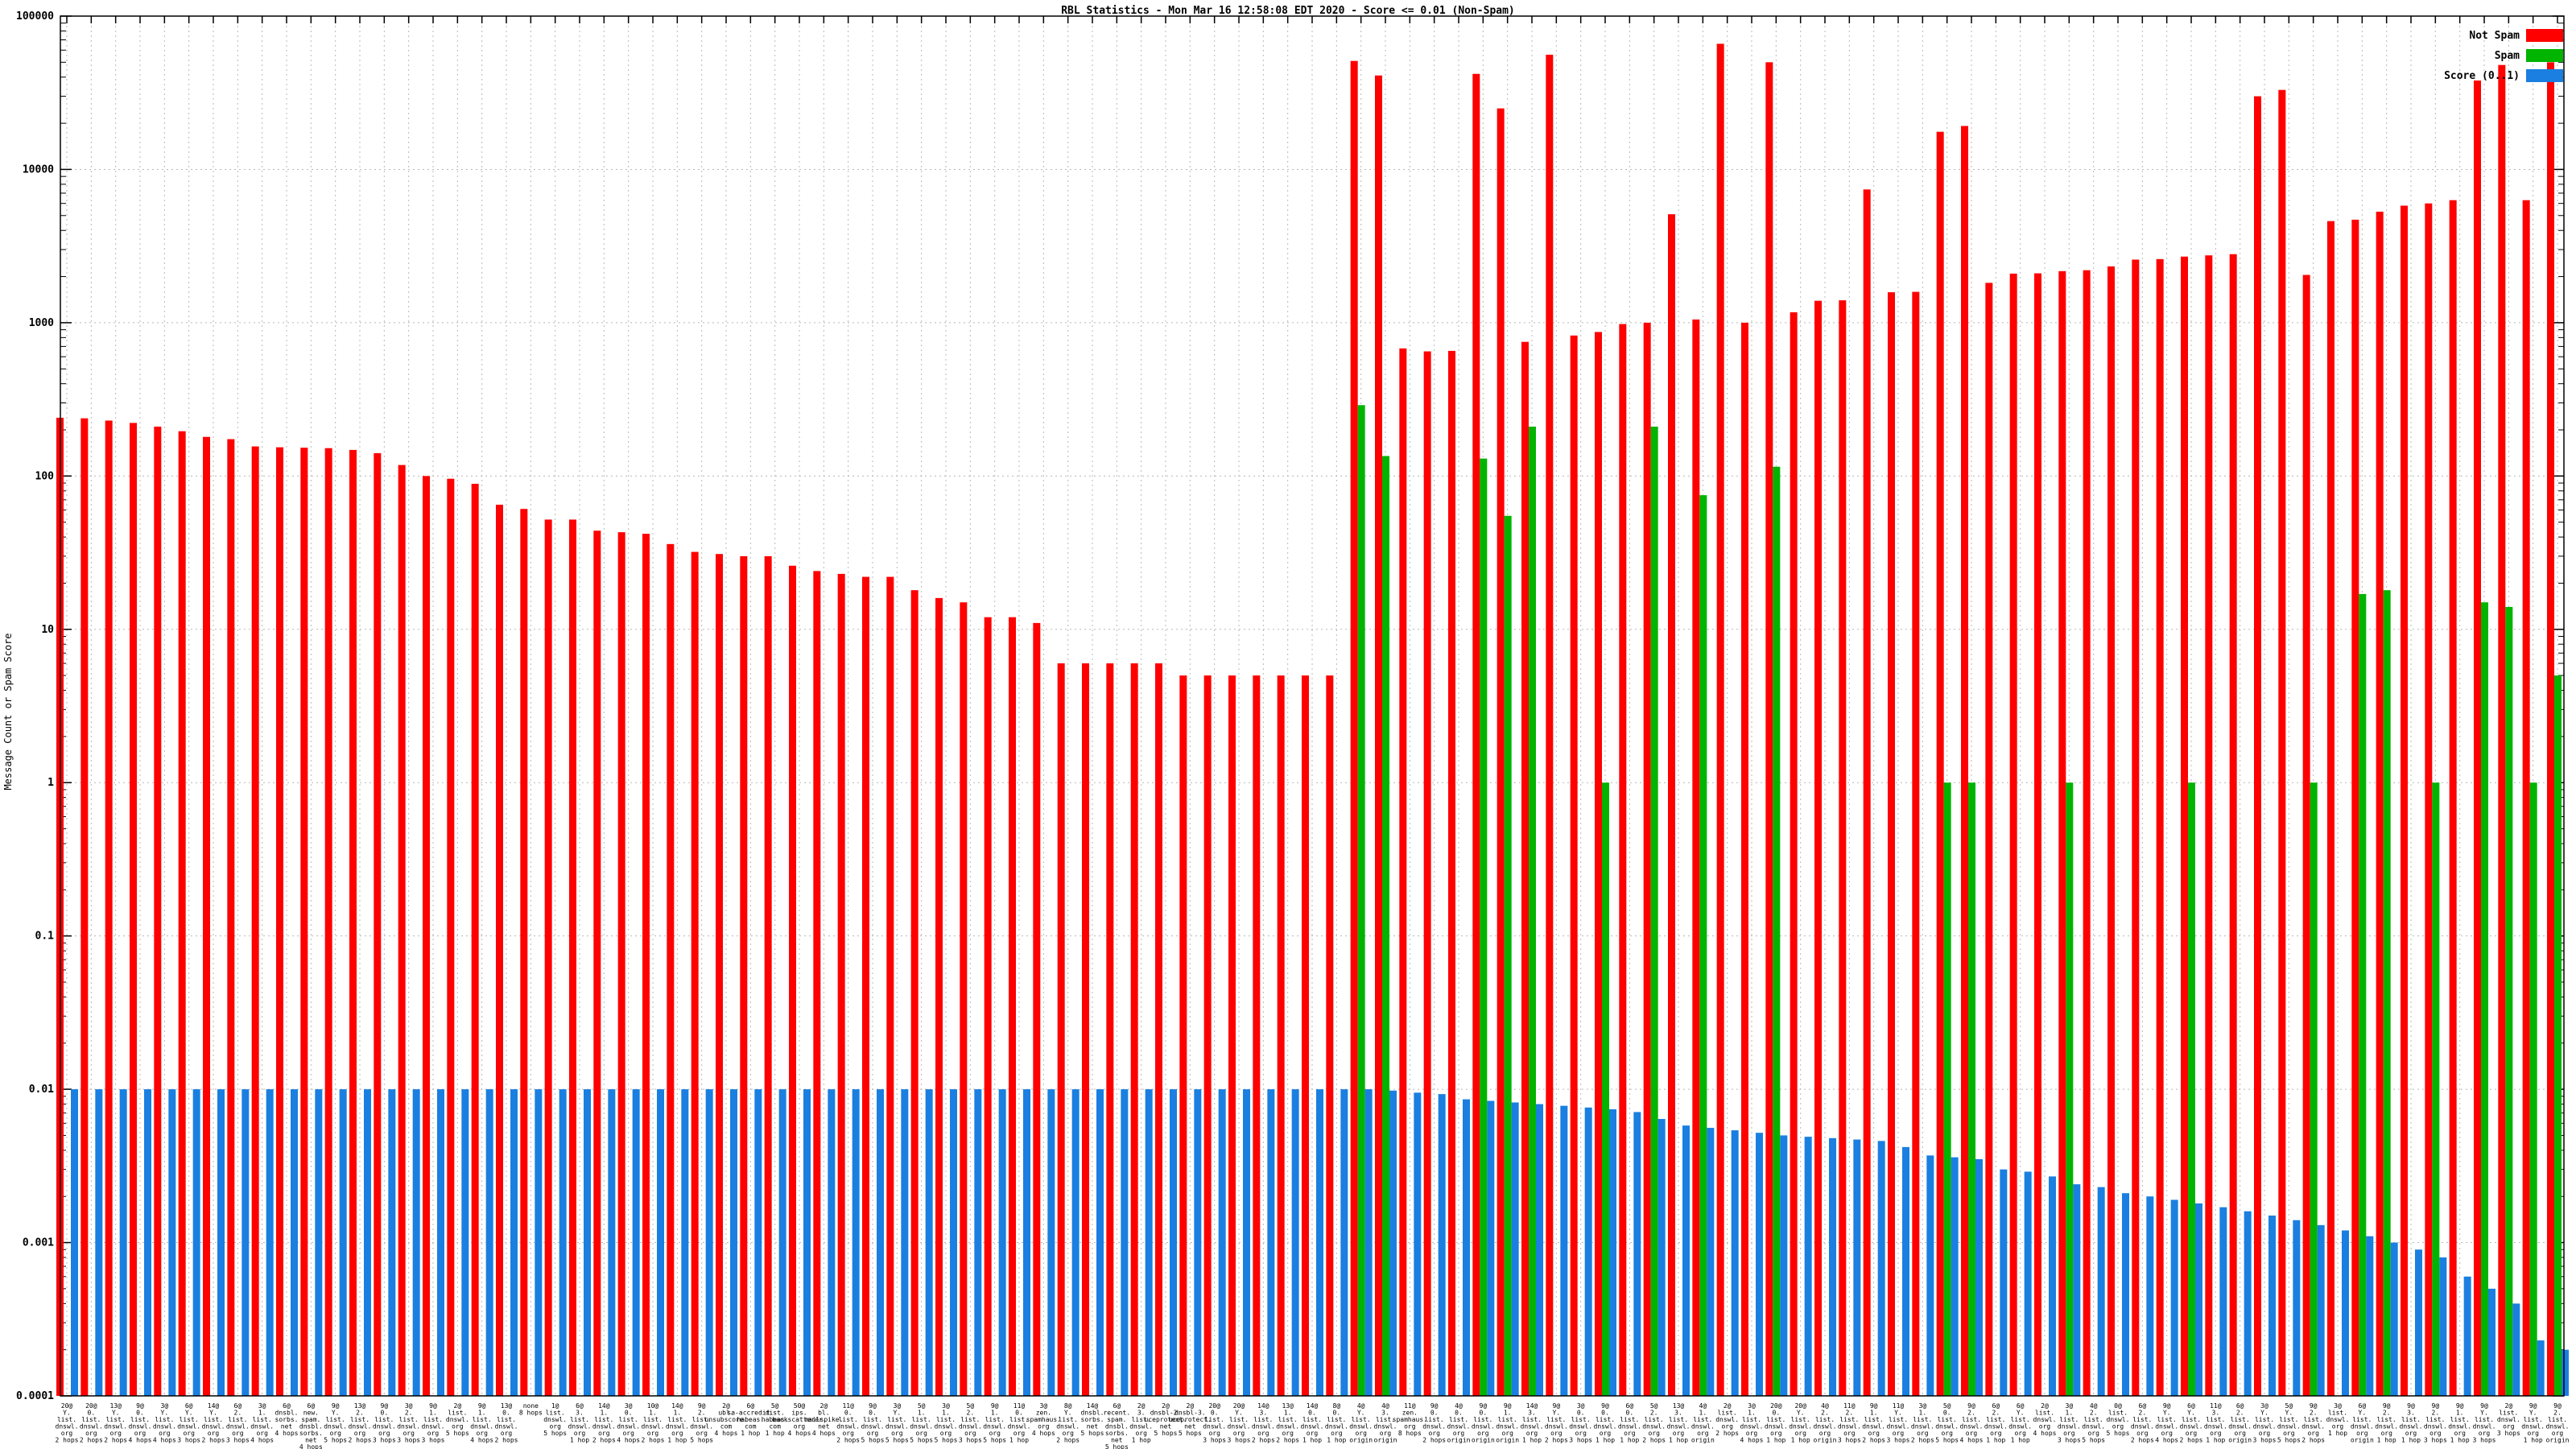 This screenshot has width=2576, height=1449. What do you see at coordinates (91, 1423) in the screenshot?
I see `x-tick-label: 20@ 0. list. dnswl. org 2 hops` at bounding box center [91, 1423].